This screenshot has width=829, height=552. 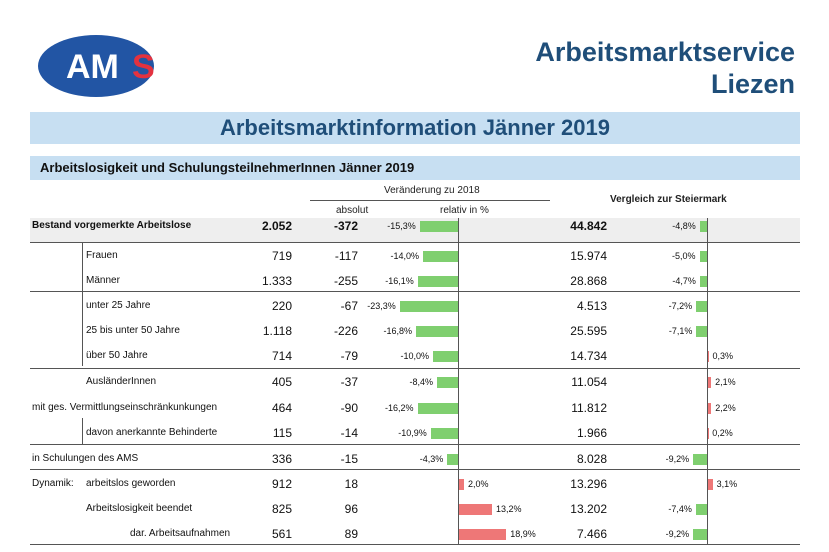 I want to click on row-abs-change: -255, so click(x=345, y=281).